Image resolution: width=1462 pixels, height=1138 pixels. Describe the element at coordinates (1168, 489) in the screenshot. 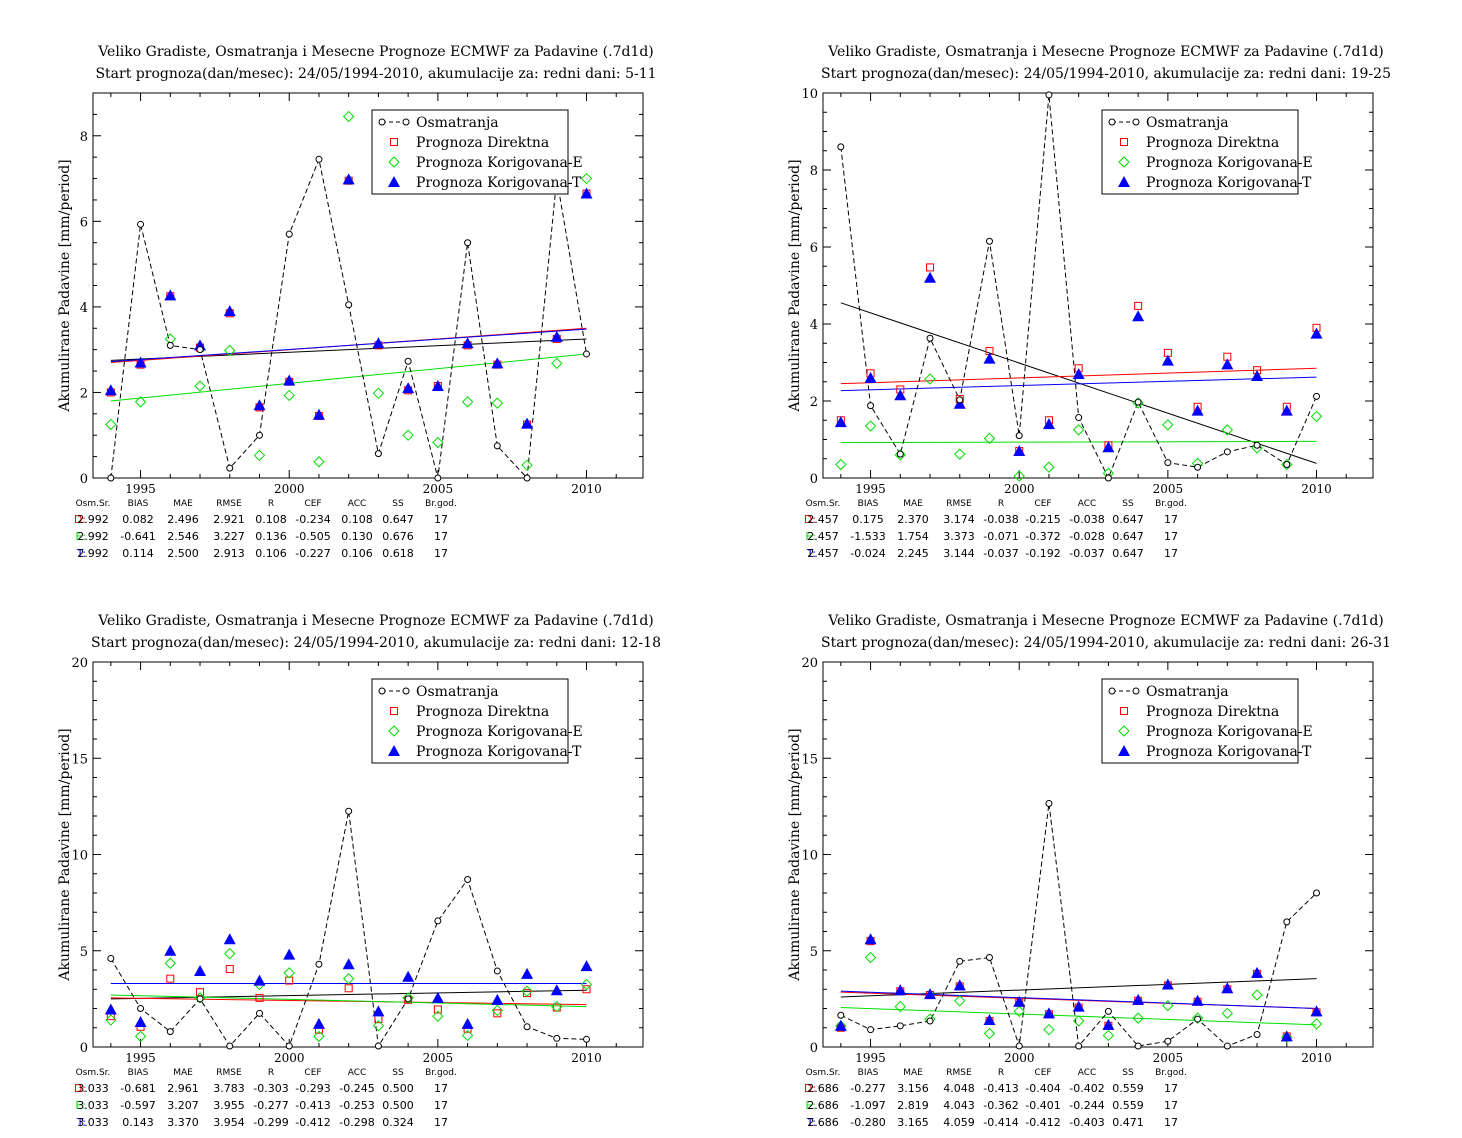

I see `x-tick-label: 2005` at that location.